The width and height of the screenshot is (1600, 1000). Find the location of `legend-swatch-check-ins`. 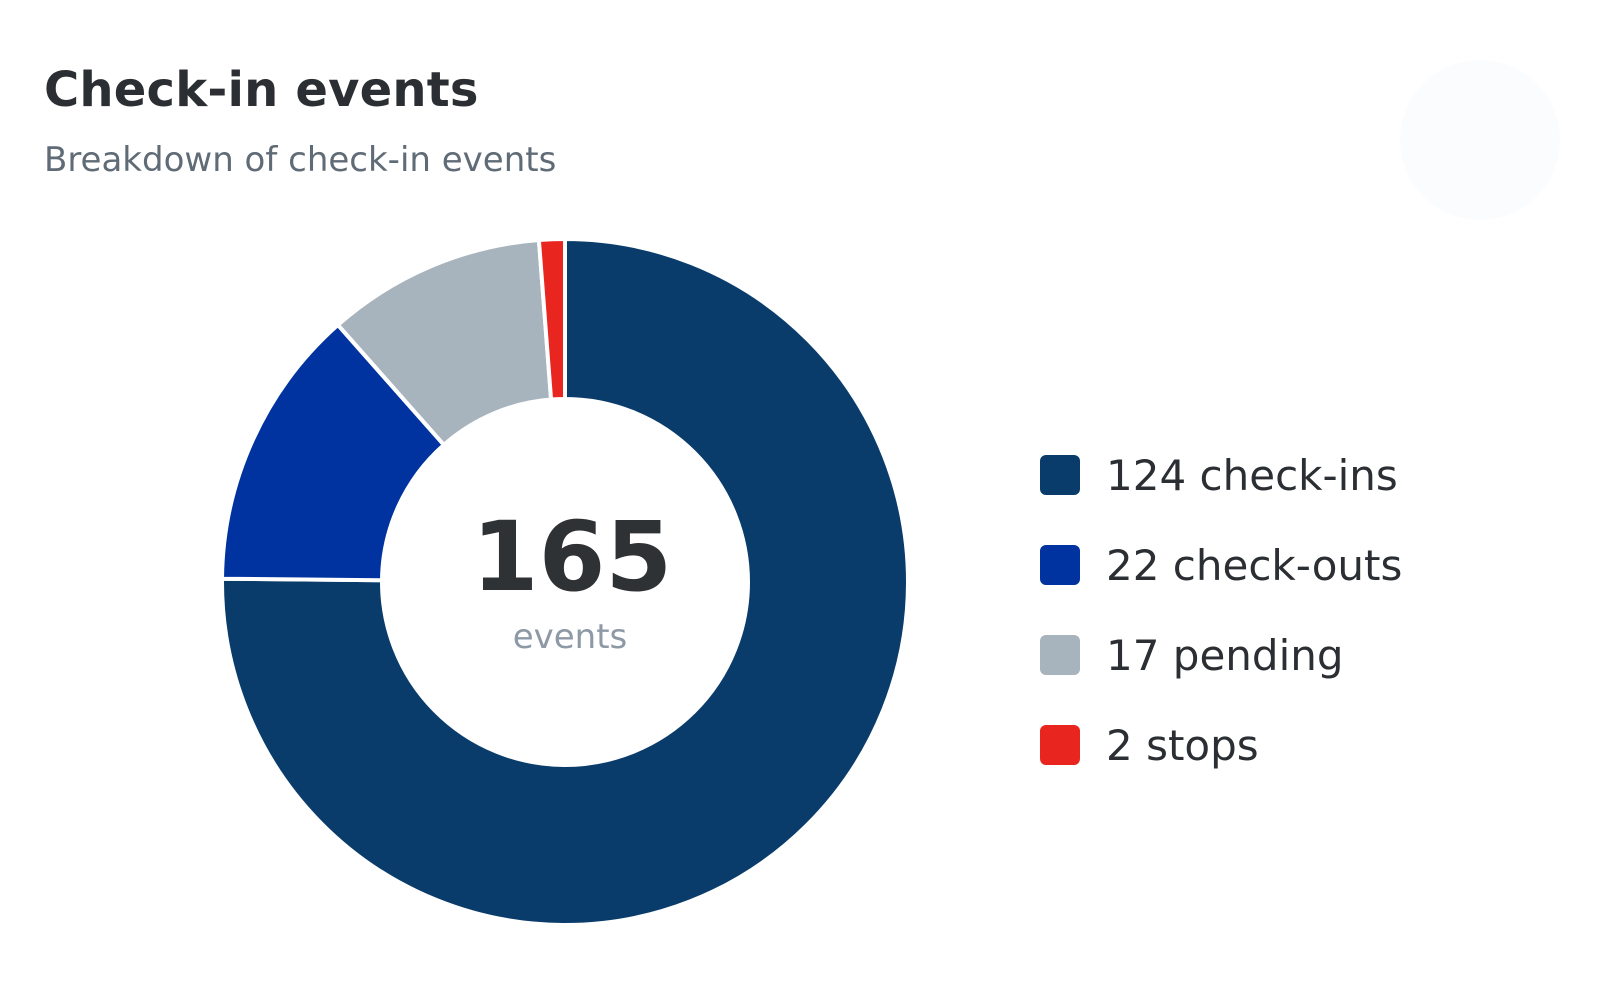

legend-swatch-check-ins is located at coordinates (1060, 475).